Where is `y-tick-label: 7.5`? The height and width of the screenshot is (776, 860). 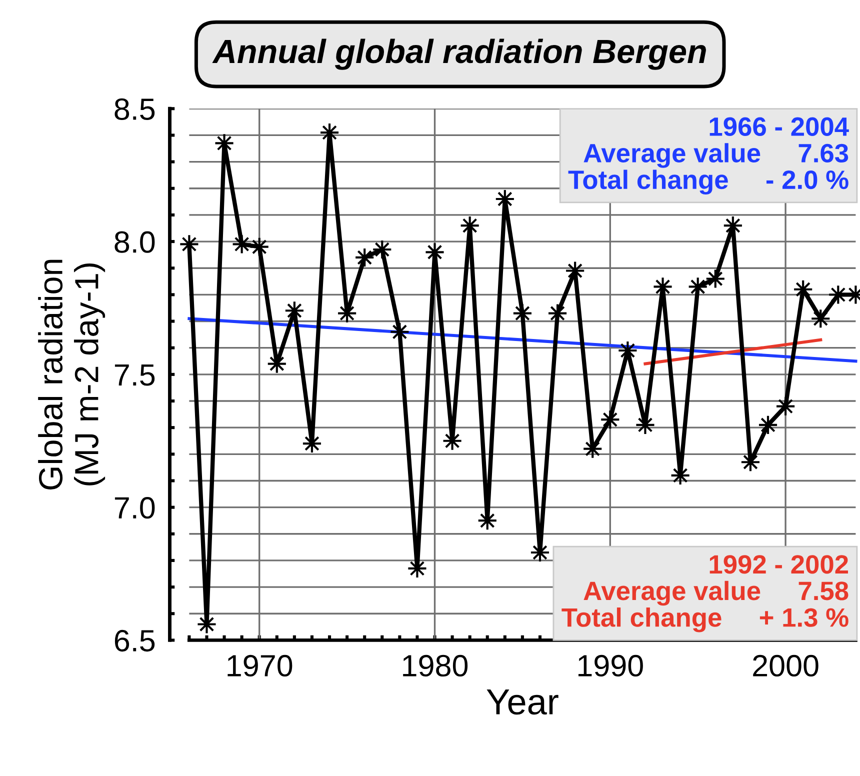 y-tick-label: 7.5 is located at coordinates (134, 375).